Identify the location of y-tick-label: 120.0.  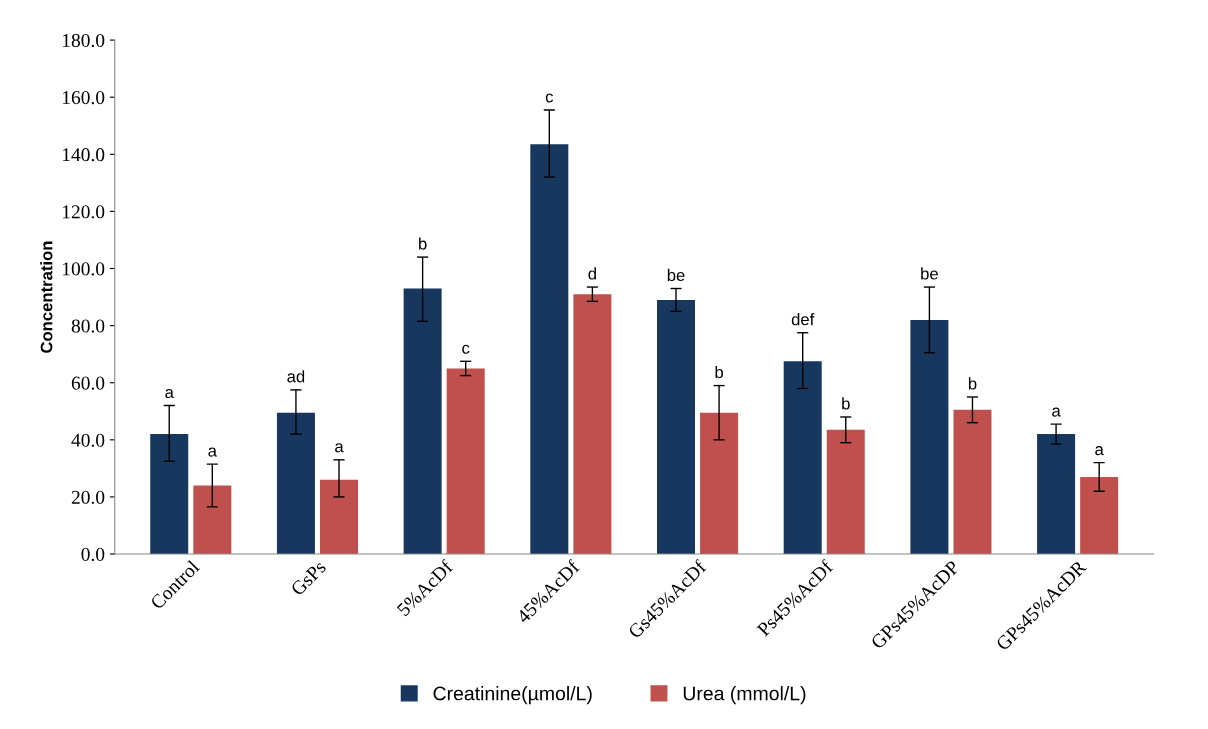
(84, 212).